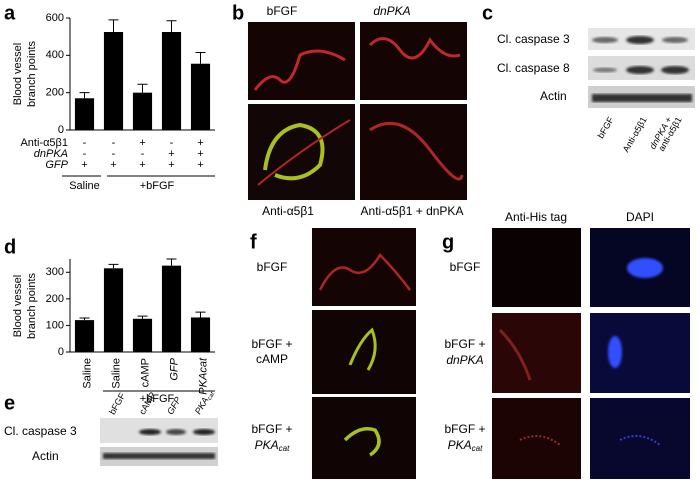  I want to click on row-label: dnPKA, so click(464, 360).